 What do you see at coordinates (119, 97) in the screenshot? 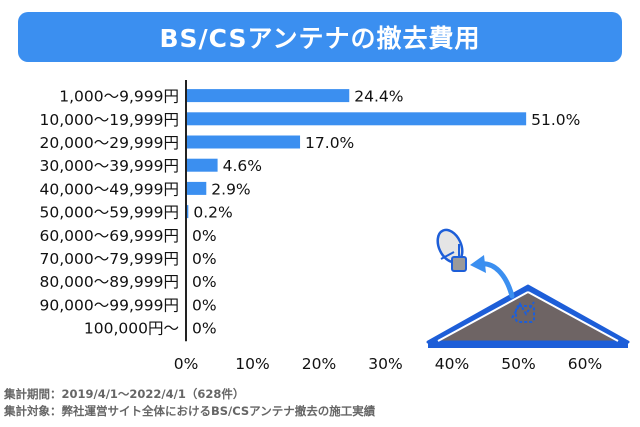
I see `category-label-0: 1,000〜9,999円` at bounding box center [119, 97].